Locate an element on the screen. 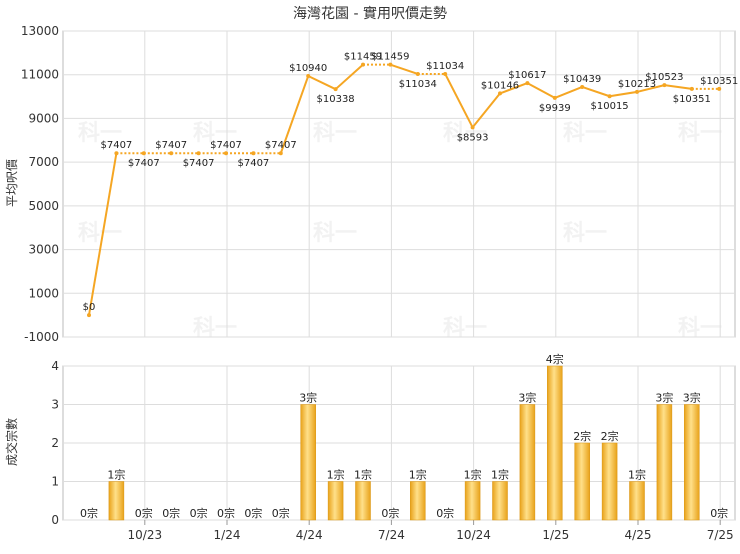 The image size is (740, 554). price-data-label: $10213 is located at coordinates (637, 84).